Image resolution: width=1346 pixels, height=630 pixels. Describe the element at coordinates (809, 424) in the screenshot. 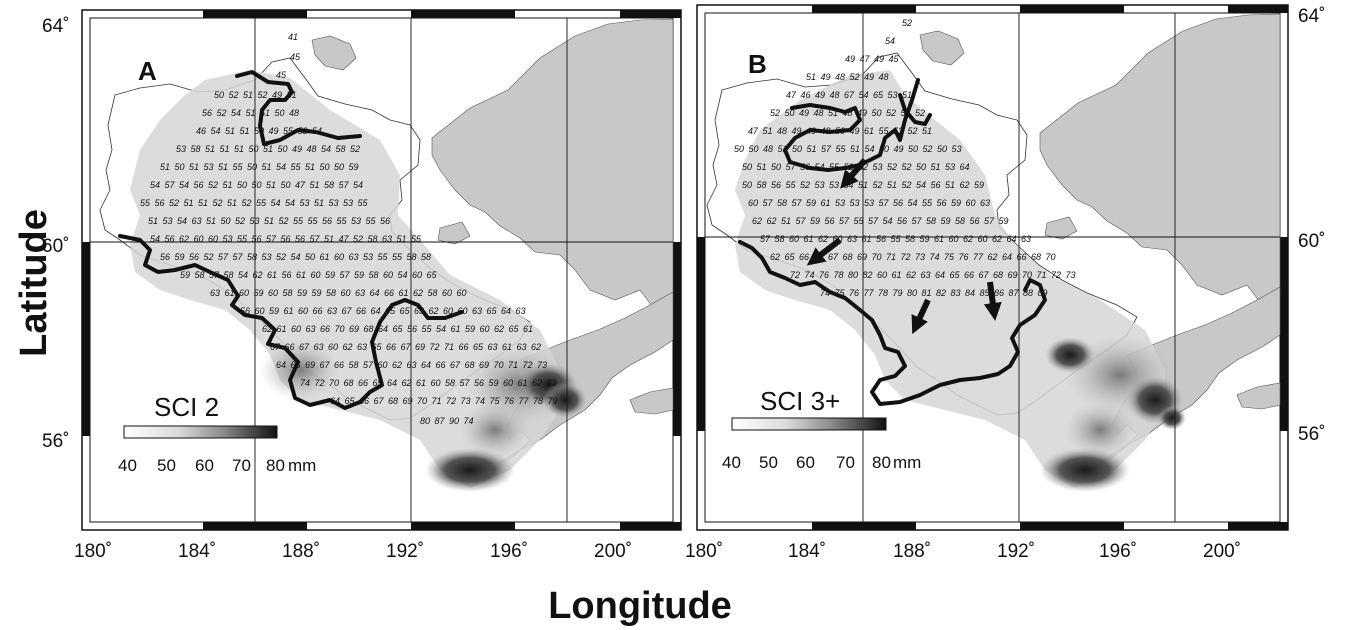

I see `panel-b-scale-bar` at that location.